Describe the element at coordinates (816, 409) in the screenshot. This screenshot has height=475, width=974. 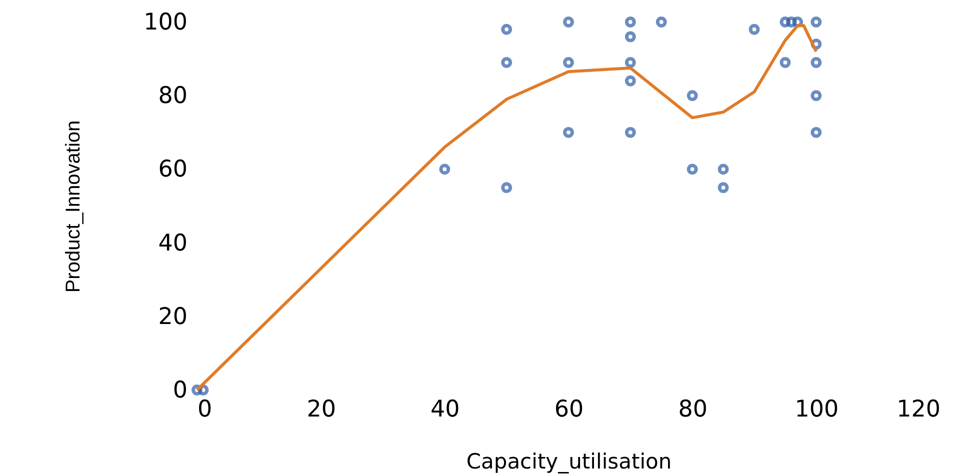
I see `x-tick-label: 100` at that location.